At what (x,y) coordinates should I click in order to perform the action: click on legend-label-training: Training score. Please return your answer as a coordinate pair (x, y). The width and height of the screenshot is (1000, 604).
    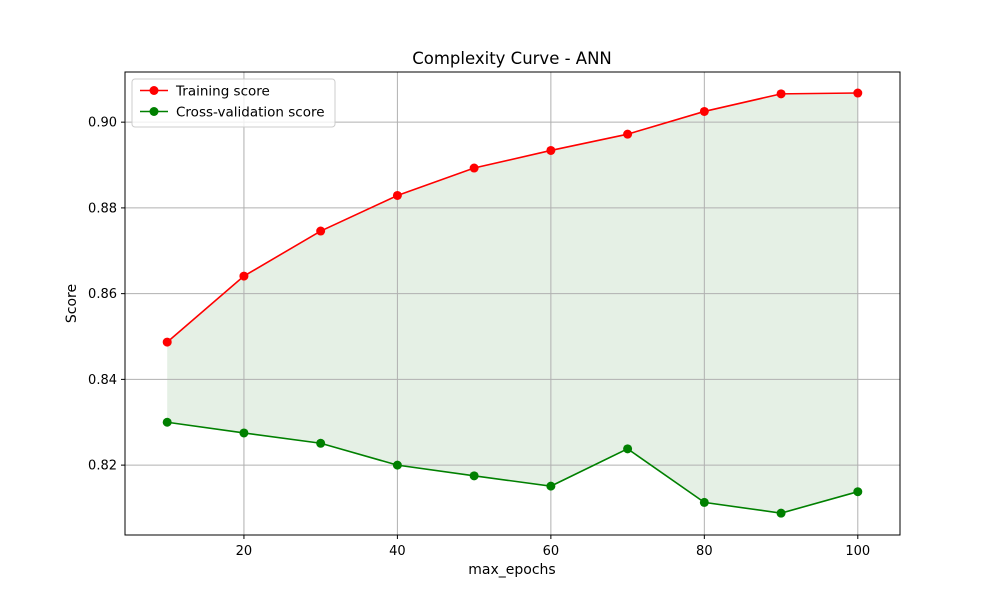
    Looking at the image, I should click on (222, 92).